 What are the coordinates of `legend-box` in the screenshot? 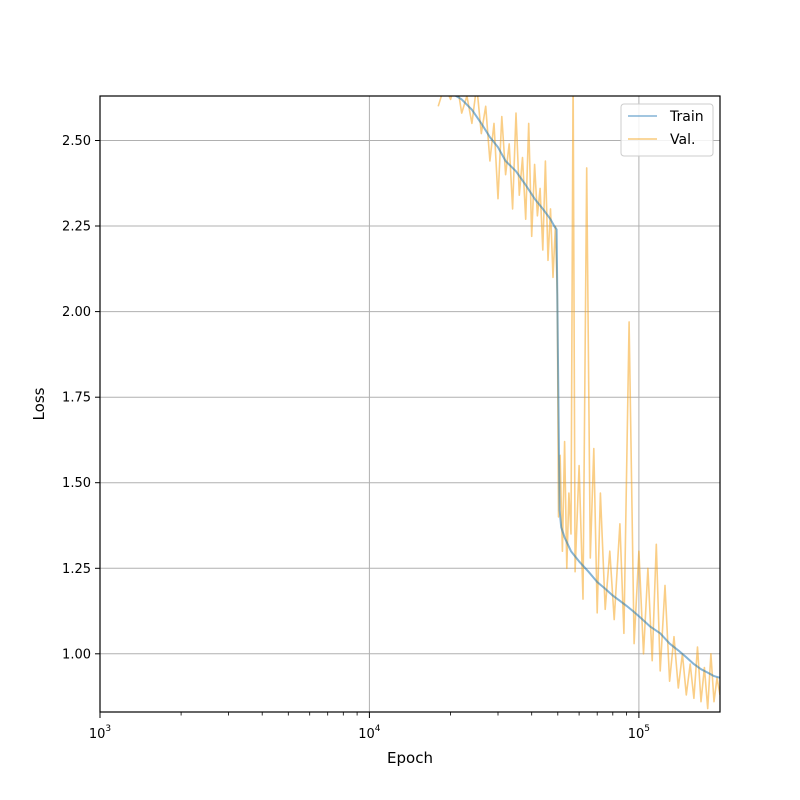 It's located at (667, 130).